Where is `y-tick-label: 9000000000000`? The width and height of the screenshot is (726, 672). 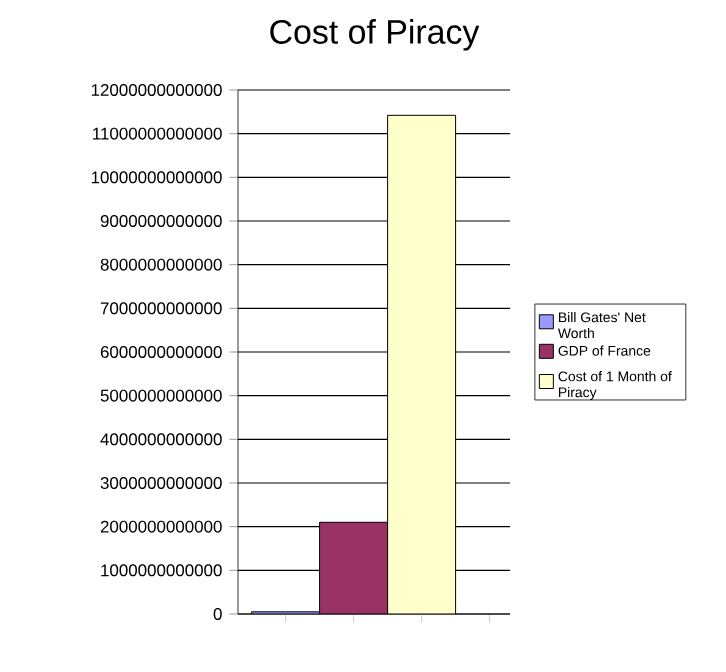 y-tick-label: 9000000000000 is located at coordinates (161, 221).